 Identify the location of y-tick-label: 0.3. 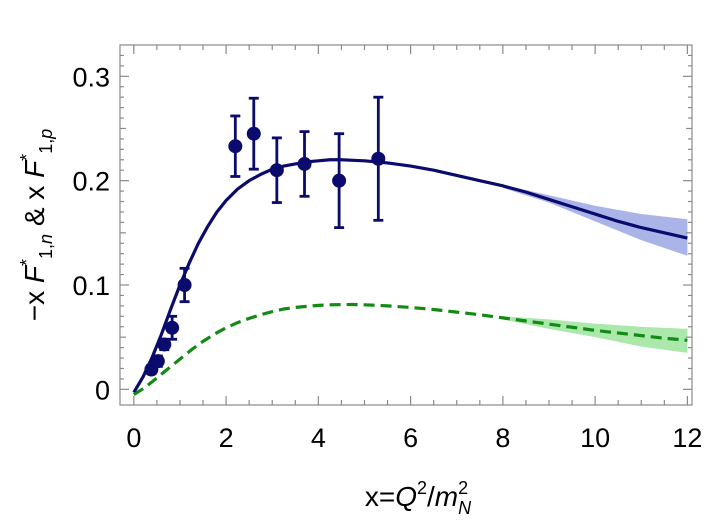
(91, 77).